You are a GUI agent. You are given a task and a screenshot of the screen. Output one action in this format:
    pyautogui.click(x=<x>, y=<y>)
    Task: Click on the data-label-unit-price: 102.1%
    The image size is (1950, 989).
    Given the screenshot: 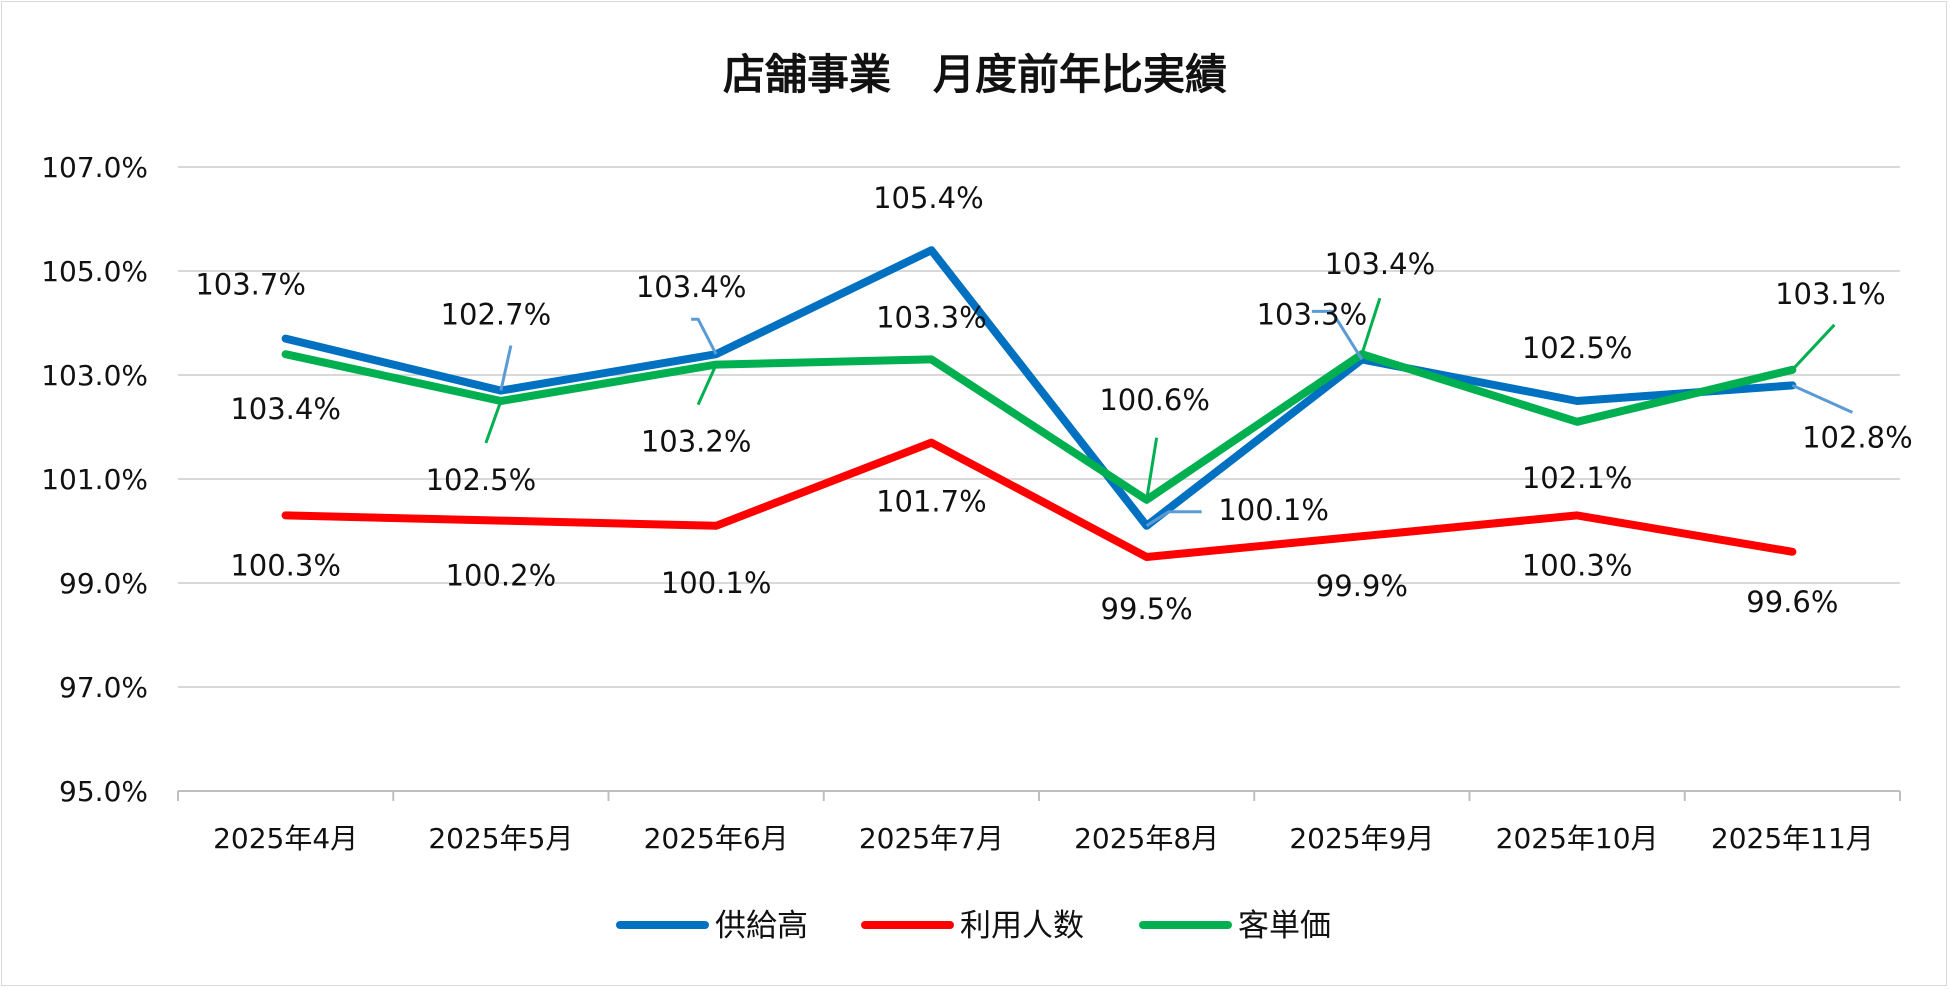 What is the action you would take?
    pyautogui.click(x=1577, y=478)
    